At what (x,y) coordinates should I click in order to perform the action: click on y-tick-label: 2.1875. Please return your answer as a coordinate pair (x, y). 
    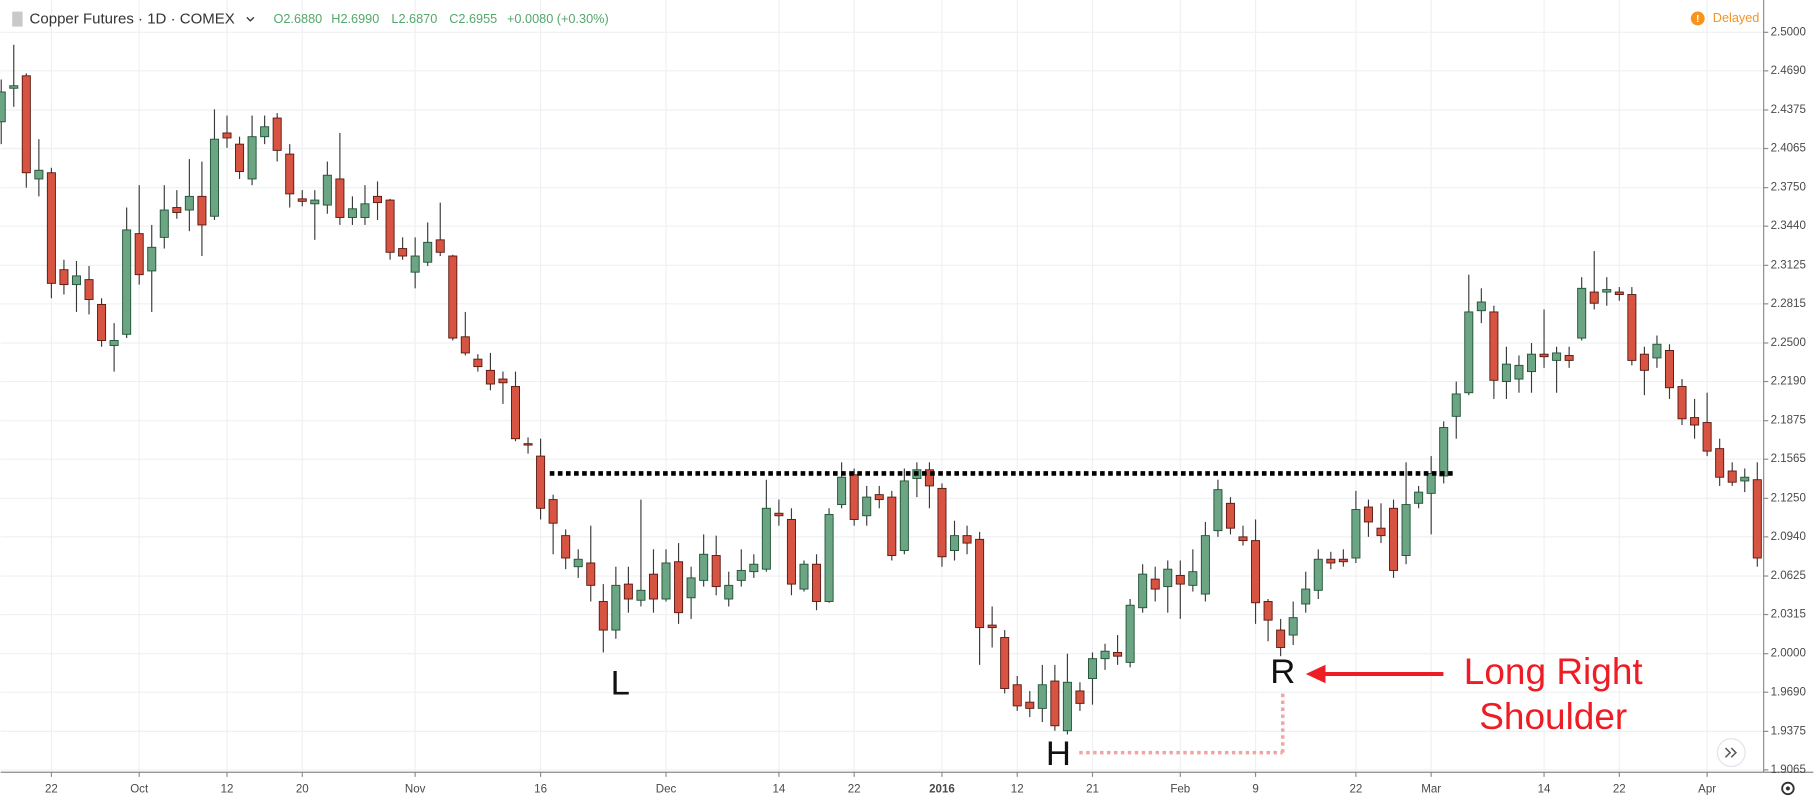
    Looking at the image, I should click on (1788, 421).